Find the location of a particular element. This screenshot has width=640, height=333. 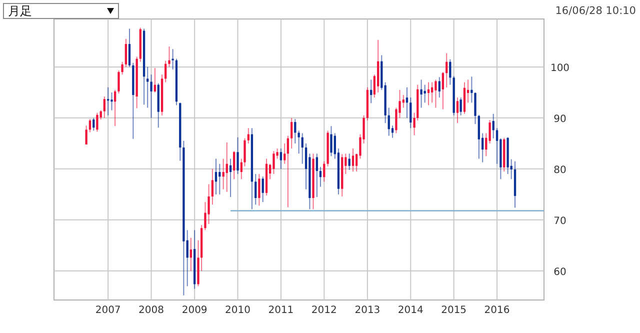

x-tick-label: 2013 is located at coordinates (367, 310).